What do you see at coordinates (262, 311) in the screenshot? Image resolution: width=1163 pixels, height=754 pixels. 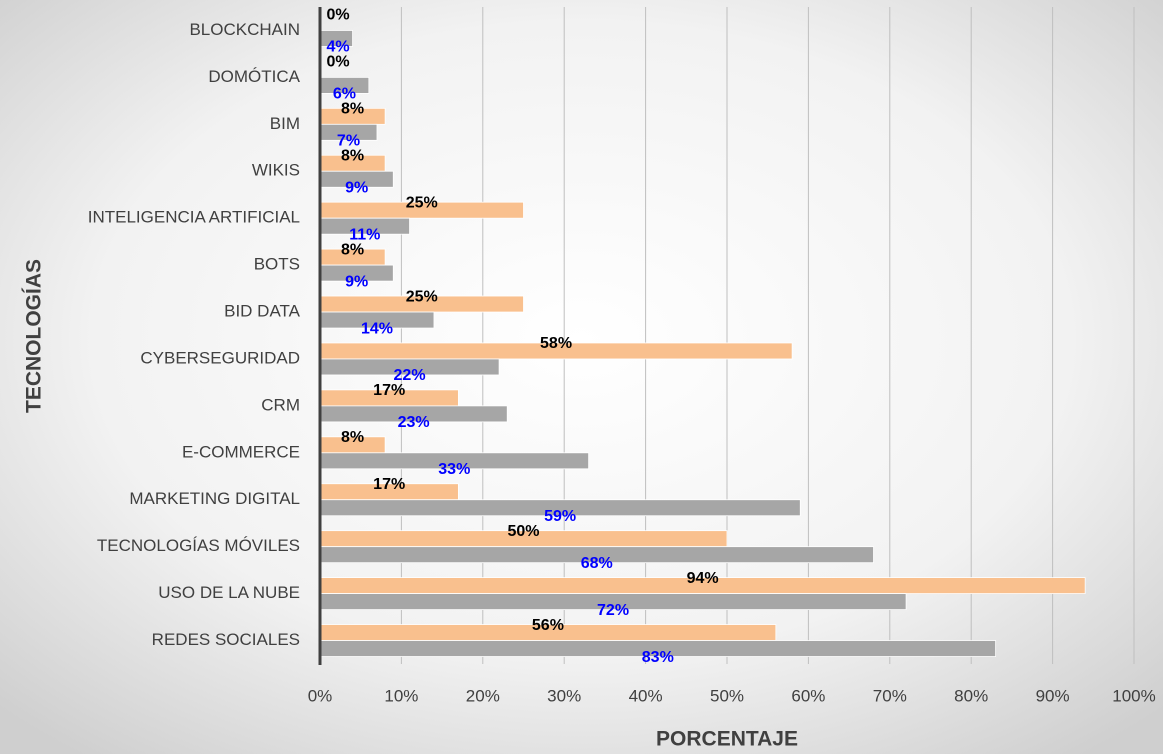 I see `y-tick-label: BID DATA` at bounding box center [262, 311].